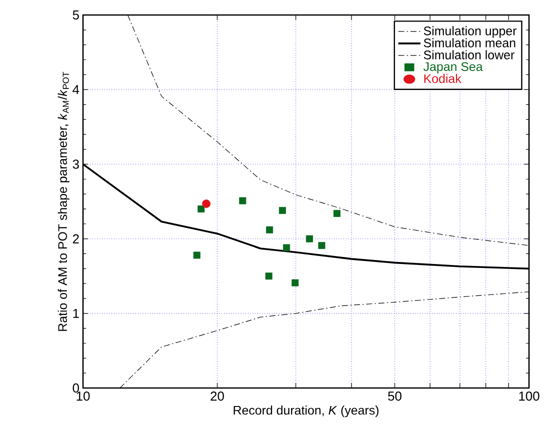 The height and width of the screenshot is (446, 544). Describe the element at coordinates (64, 201) in the screenshot. I see `y-axis-title: Ratio of AM to POT shape parameter, k$_{AM}$/k$_{POT}$` at that location.